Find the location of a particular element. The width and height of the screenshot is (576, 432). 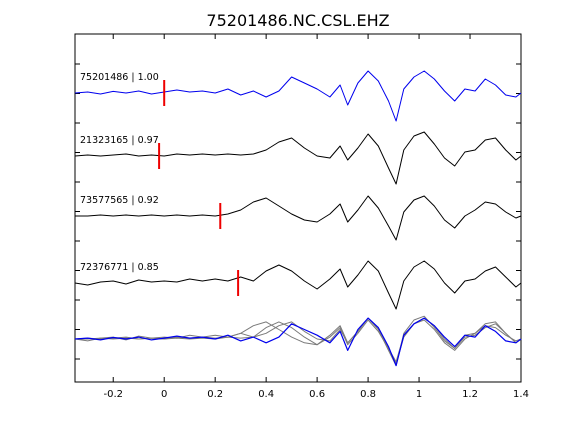

x-tick-label: -0.2 is located at coordinates (113, 394).